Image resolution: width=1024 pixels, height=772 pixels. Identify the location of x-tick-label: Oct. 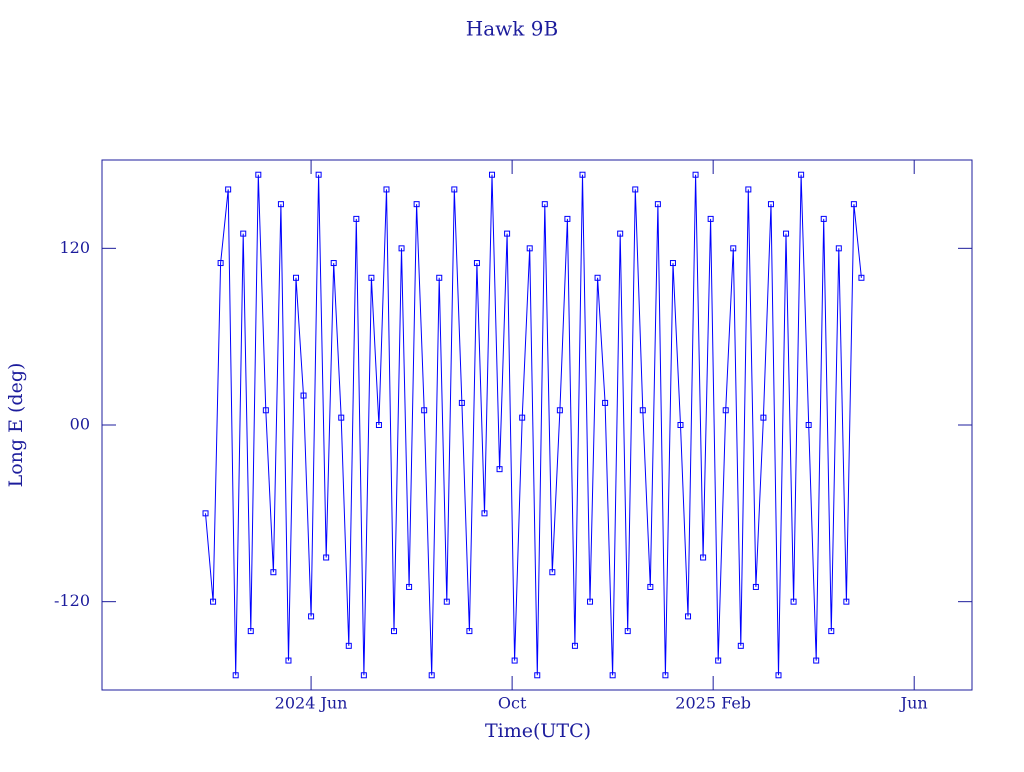
(512, 703).